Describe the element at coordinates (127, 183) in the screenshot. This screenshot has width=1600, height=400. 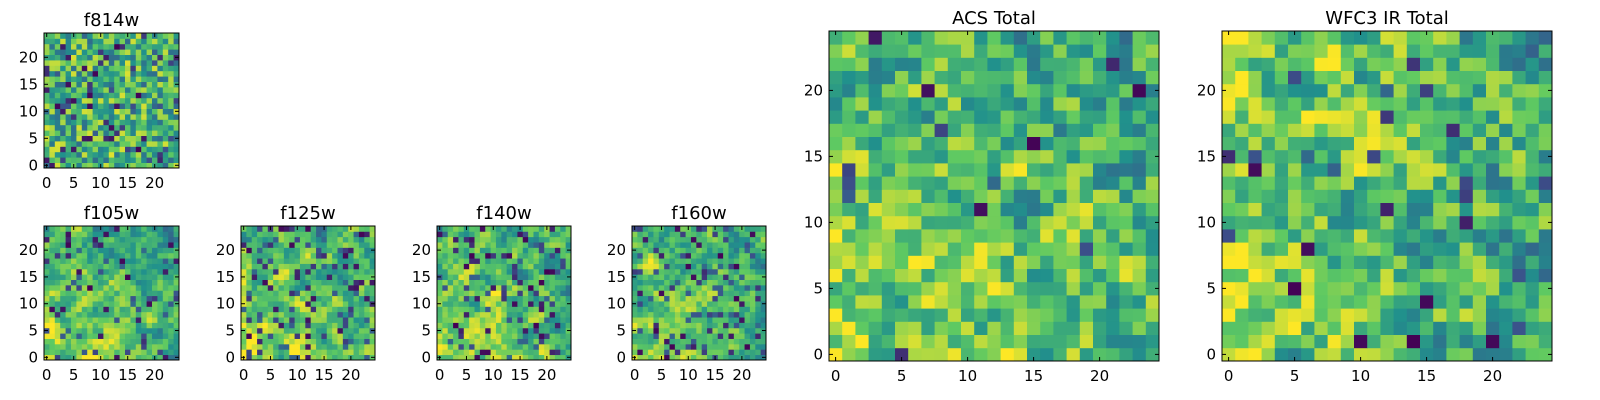
I see `x-tick-label: 15` at that location.